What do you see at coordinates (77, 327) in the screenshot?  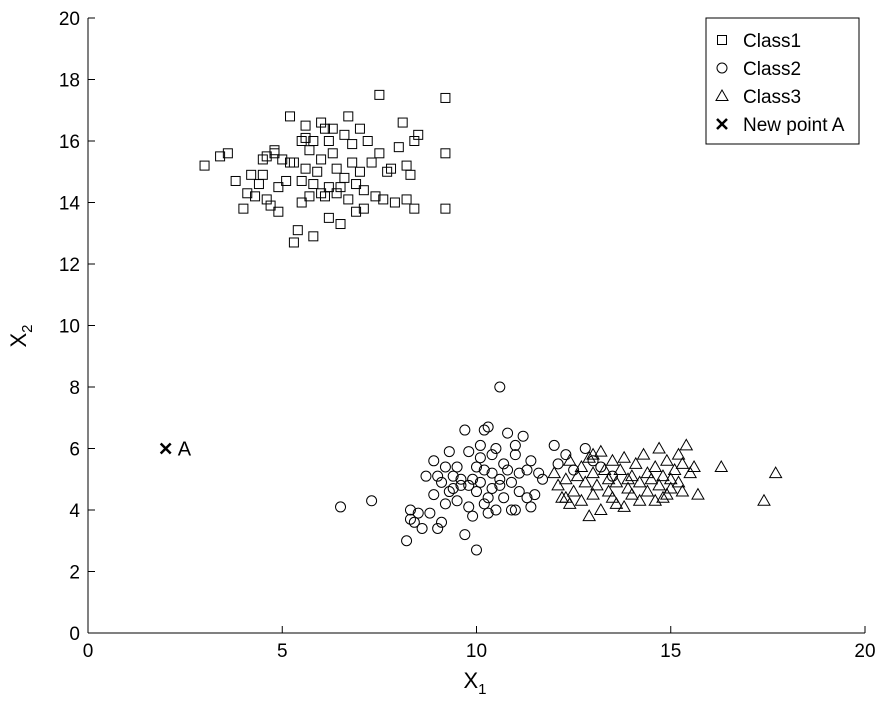 I see `y-axis-ticks: 0 2 4 6 8 10 12 14 16 18 20` at bounding box center [77, 327].